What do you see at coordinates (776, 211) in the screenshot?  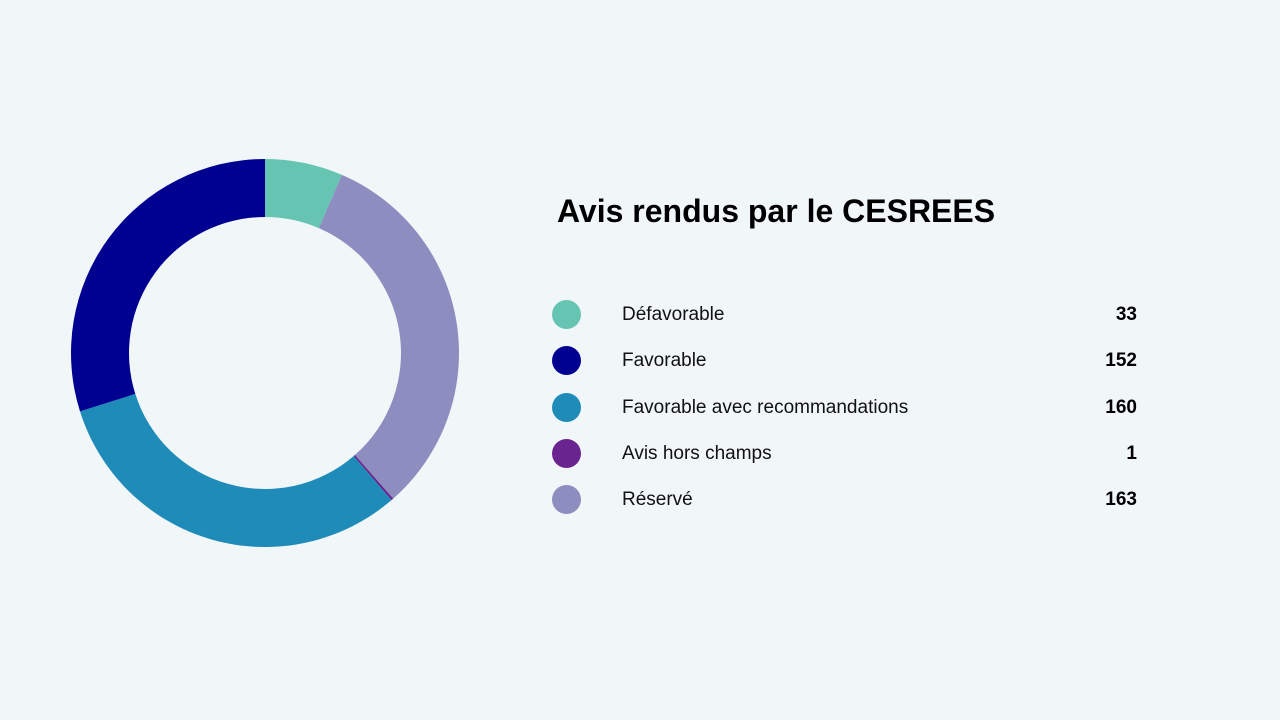 I see `chart-title: Avis rendus par le CESREES` at bounding box center [776, 211].